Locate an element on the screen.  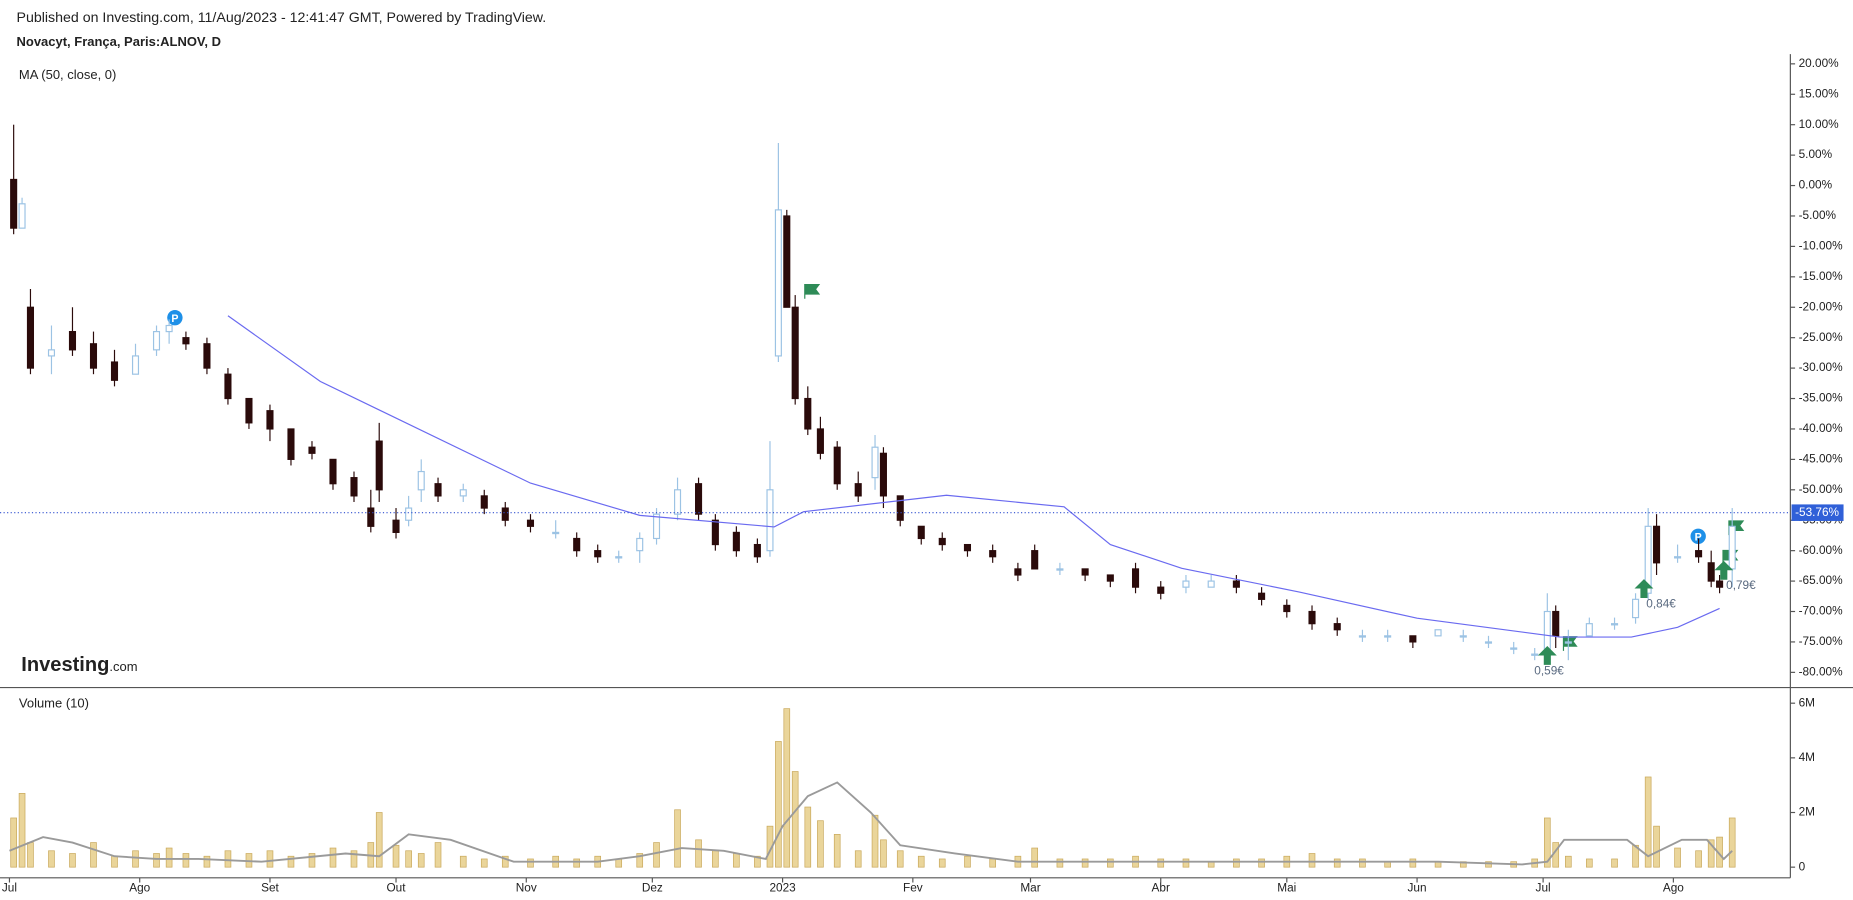
price-annotation: 0,84€ is located at coordinates (1661, 603).